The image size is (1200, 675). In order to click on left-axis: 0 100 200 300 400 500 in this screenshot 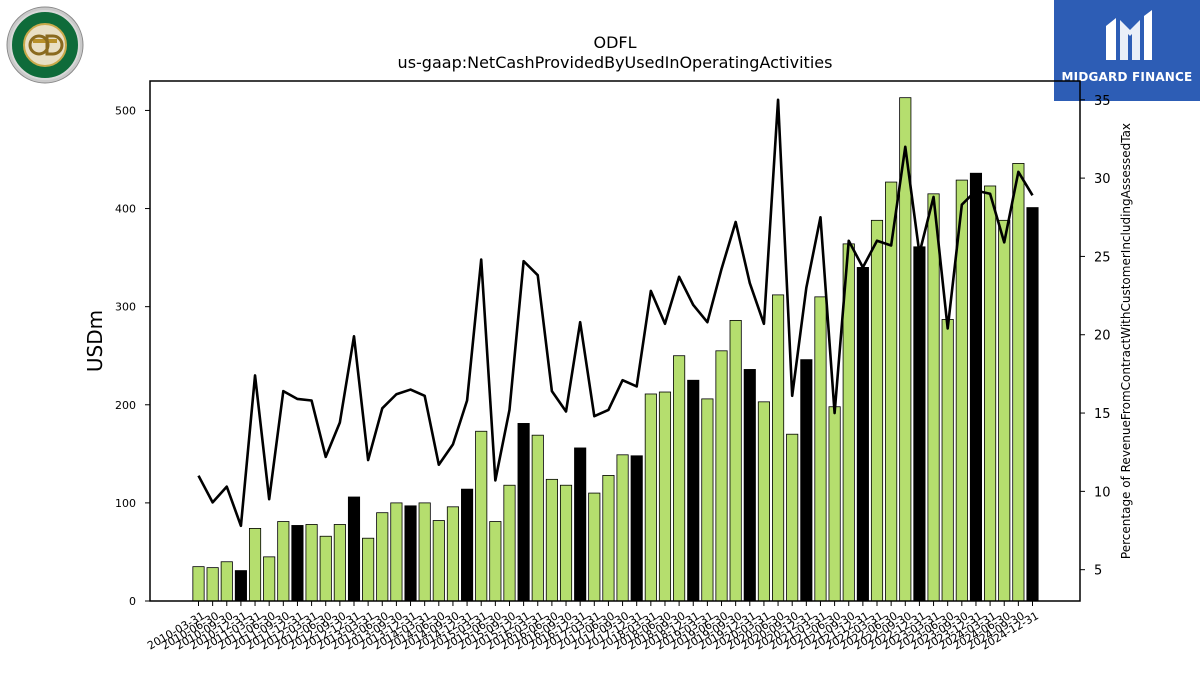, I will do `click(132, 356)`.